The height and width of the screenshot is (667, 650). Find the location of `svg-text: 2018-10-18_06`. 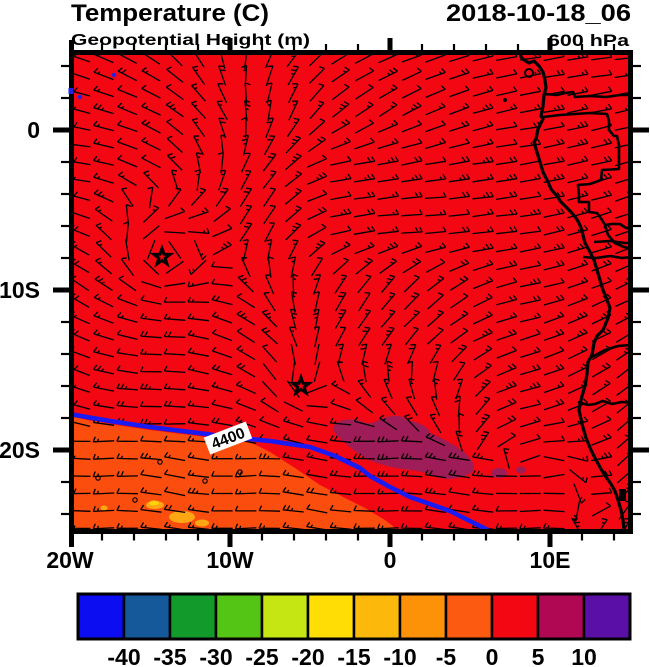

svg-text: 2018-10-18_06 is located at coordinates (538, 13).